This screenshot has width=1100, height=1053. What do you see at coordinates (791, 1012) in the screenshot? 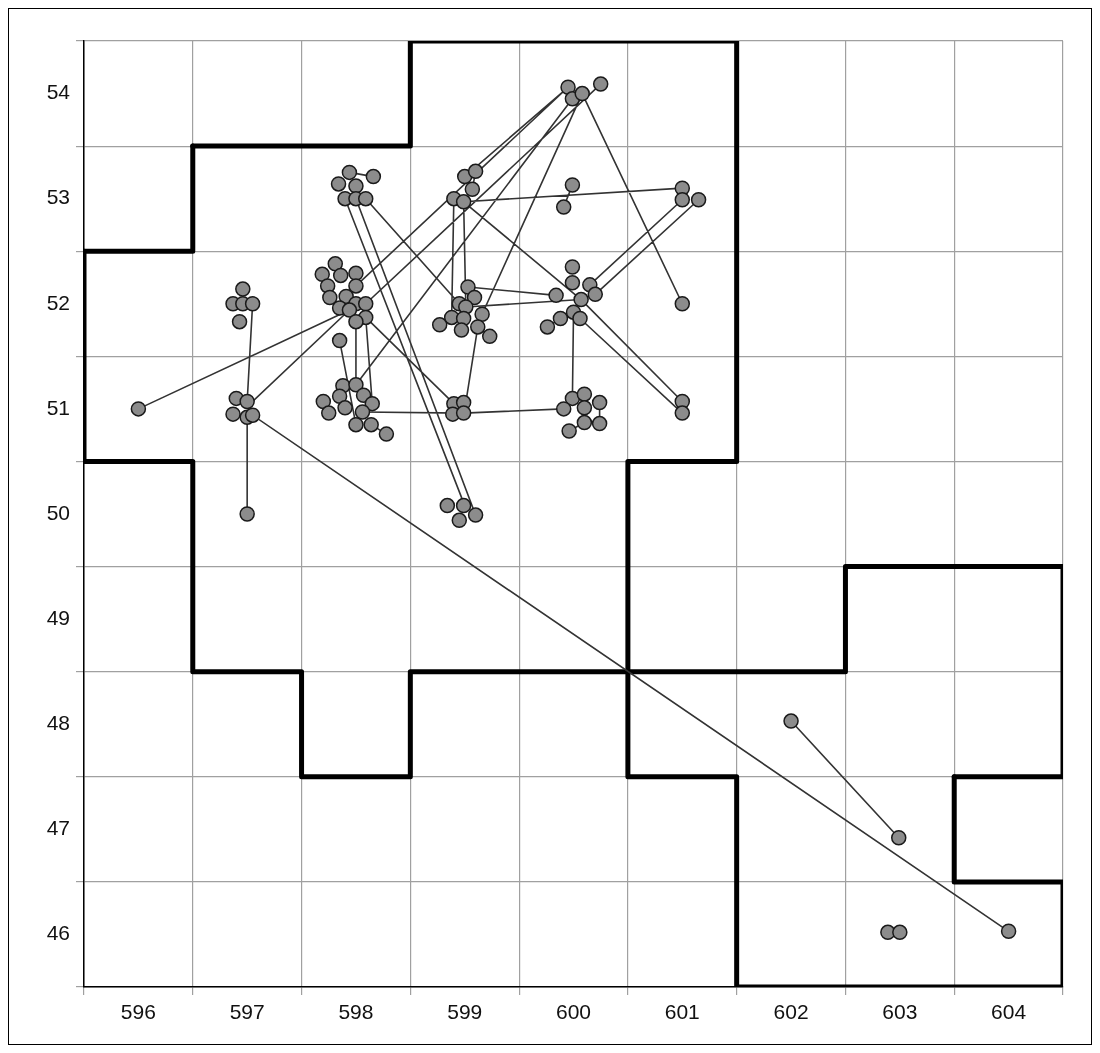
I see `x-tick-label: 602` at bounding box center [791, 1012].